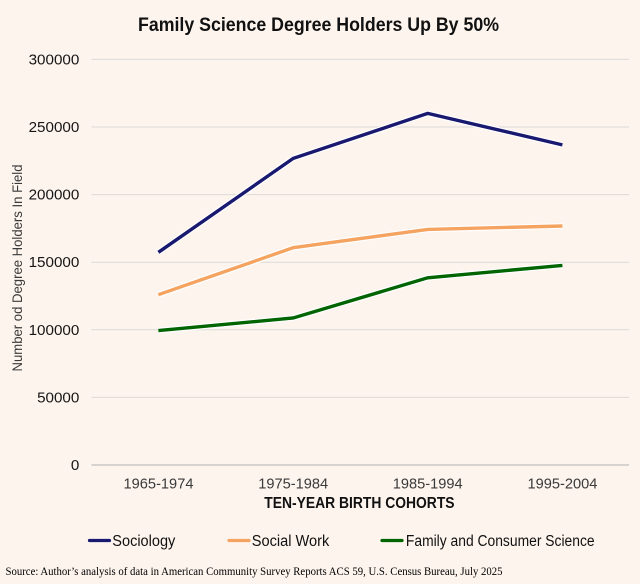 The image size is (640, 584). I want to click on svg-text:Family Science Degree Holders: Family Science Degree Holders Up By 50%, so click(318, 25).